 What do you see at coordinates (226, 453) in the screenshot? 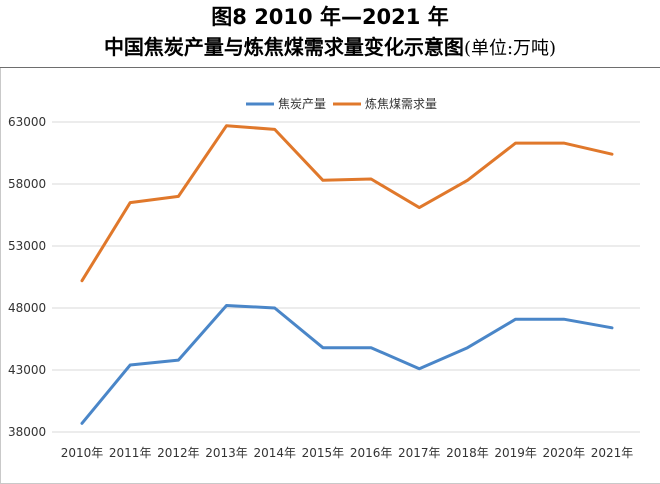
I see `x-tick-label: 2013年` at bounding box center [226, 453].